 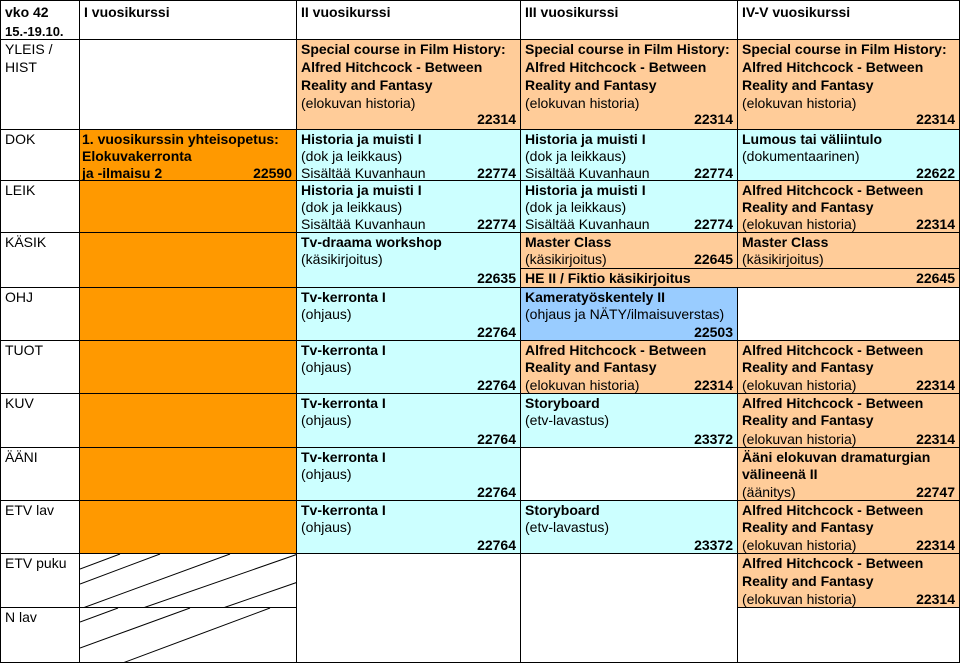 I want to click on course-storyboard-etv-year3: Storyboard (etv-lavastus) 23372, so click(x=629, y=527).